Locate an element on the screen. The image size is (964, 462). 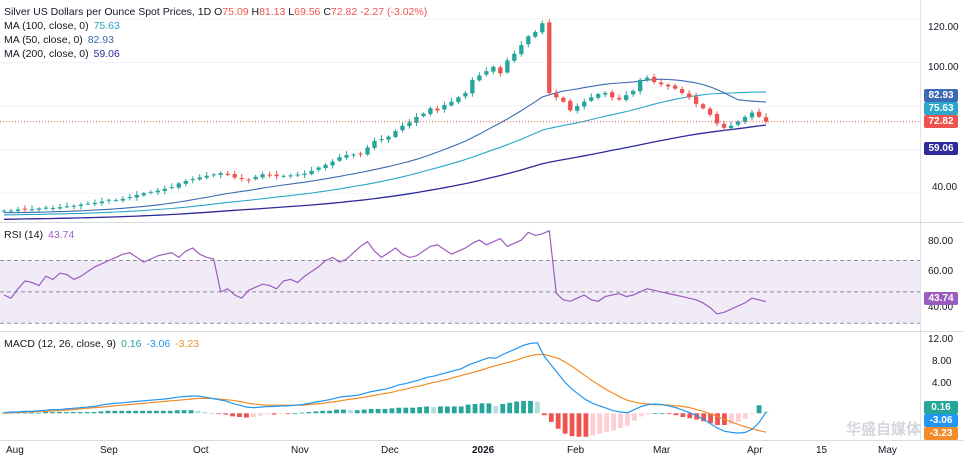
rsi-title: RSI (14) is located at coordinates (24, 235).